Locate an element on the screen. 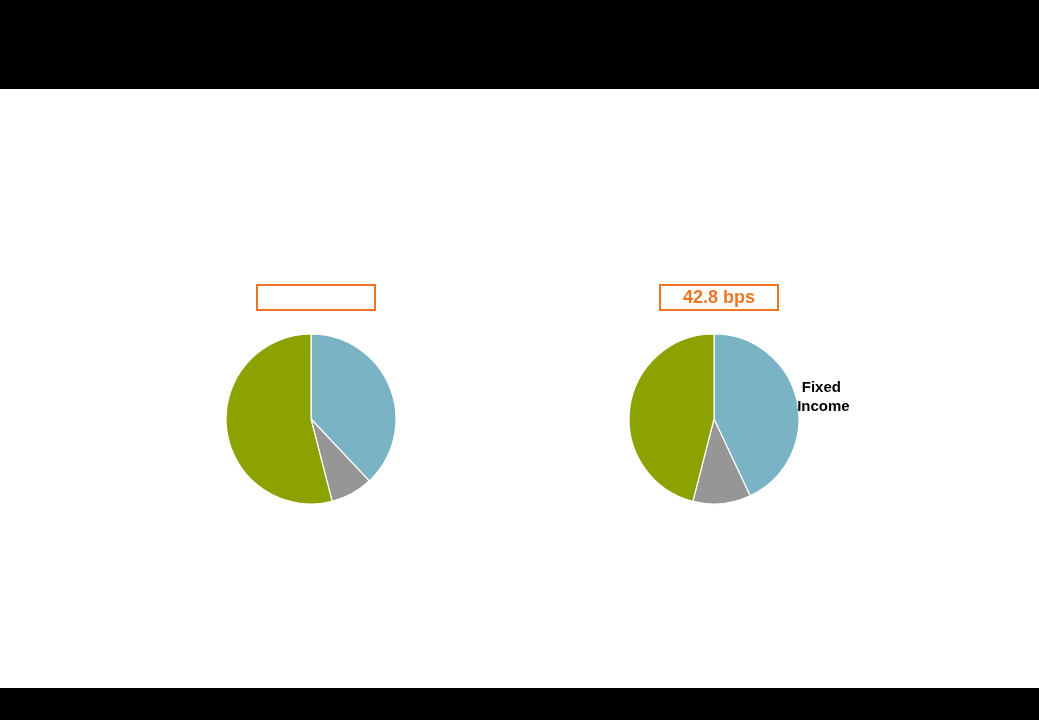  chart-title: 42.8 bps is located at coordinates (719, 297).